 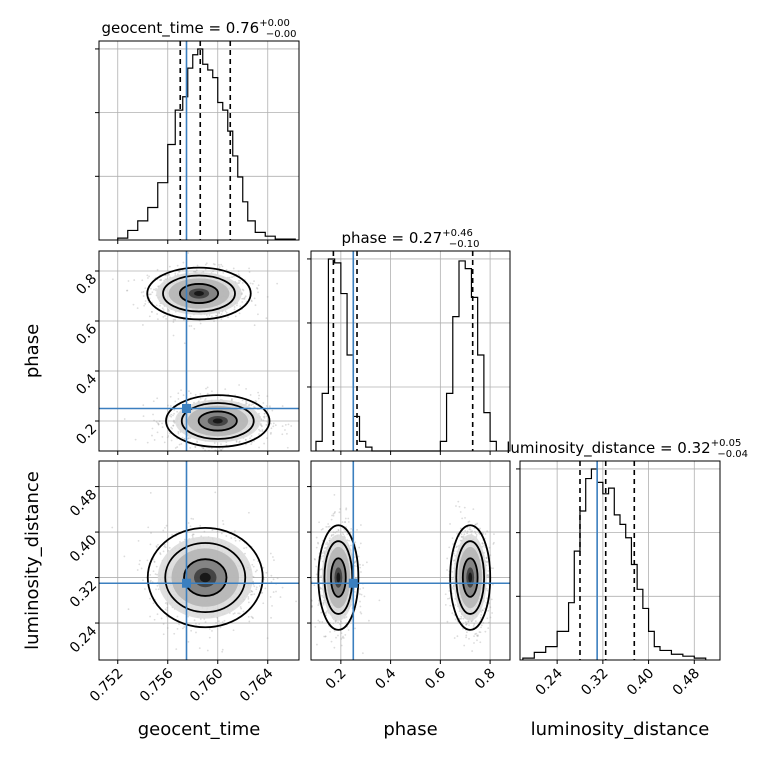 I want to click on panel-geocent_time-vs-luminosity_distance: 0.240.320.400.48, so click(x=183, y=562).